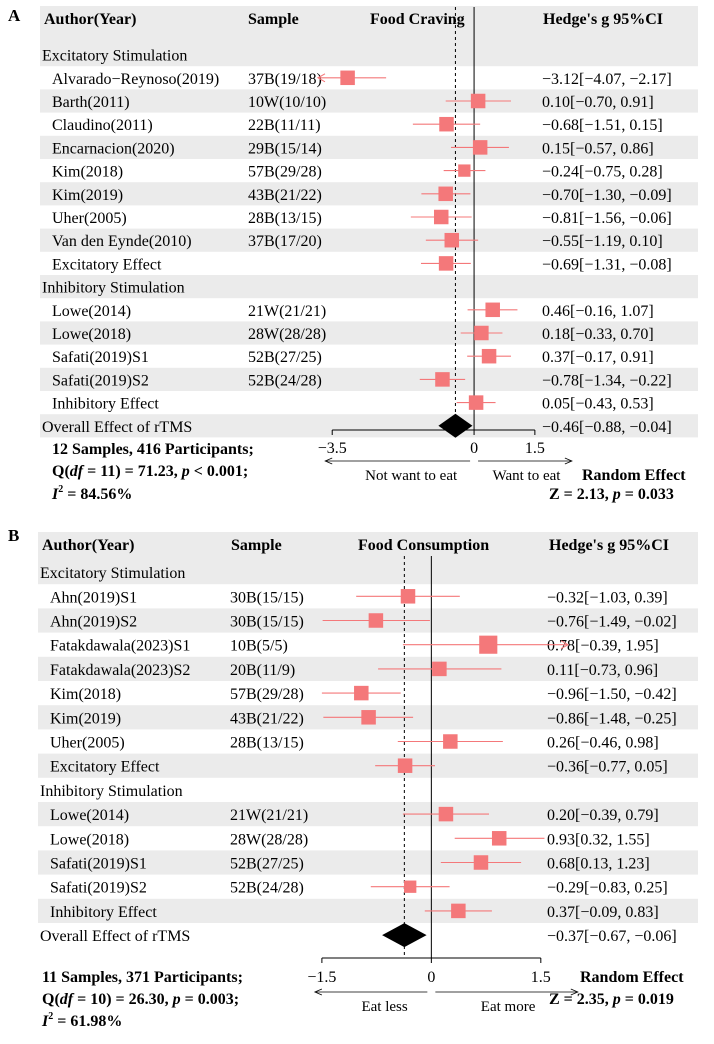 The image size is (714, 1044). Describe the element at coordinates (135, 79) in the screenshot. I see `study-label: Alvarado−Reynoso(2019)` at that location.